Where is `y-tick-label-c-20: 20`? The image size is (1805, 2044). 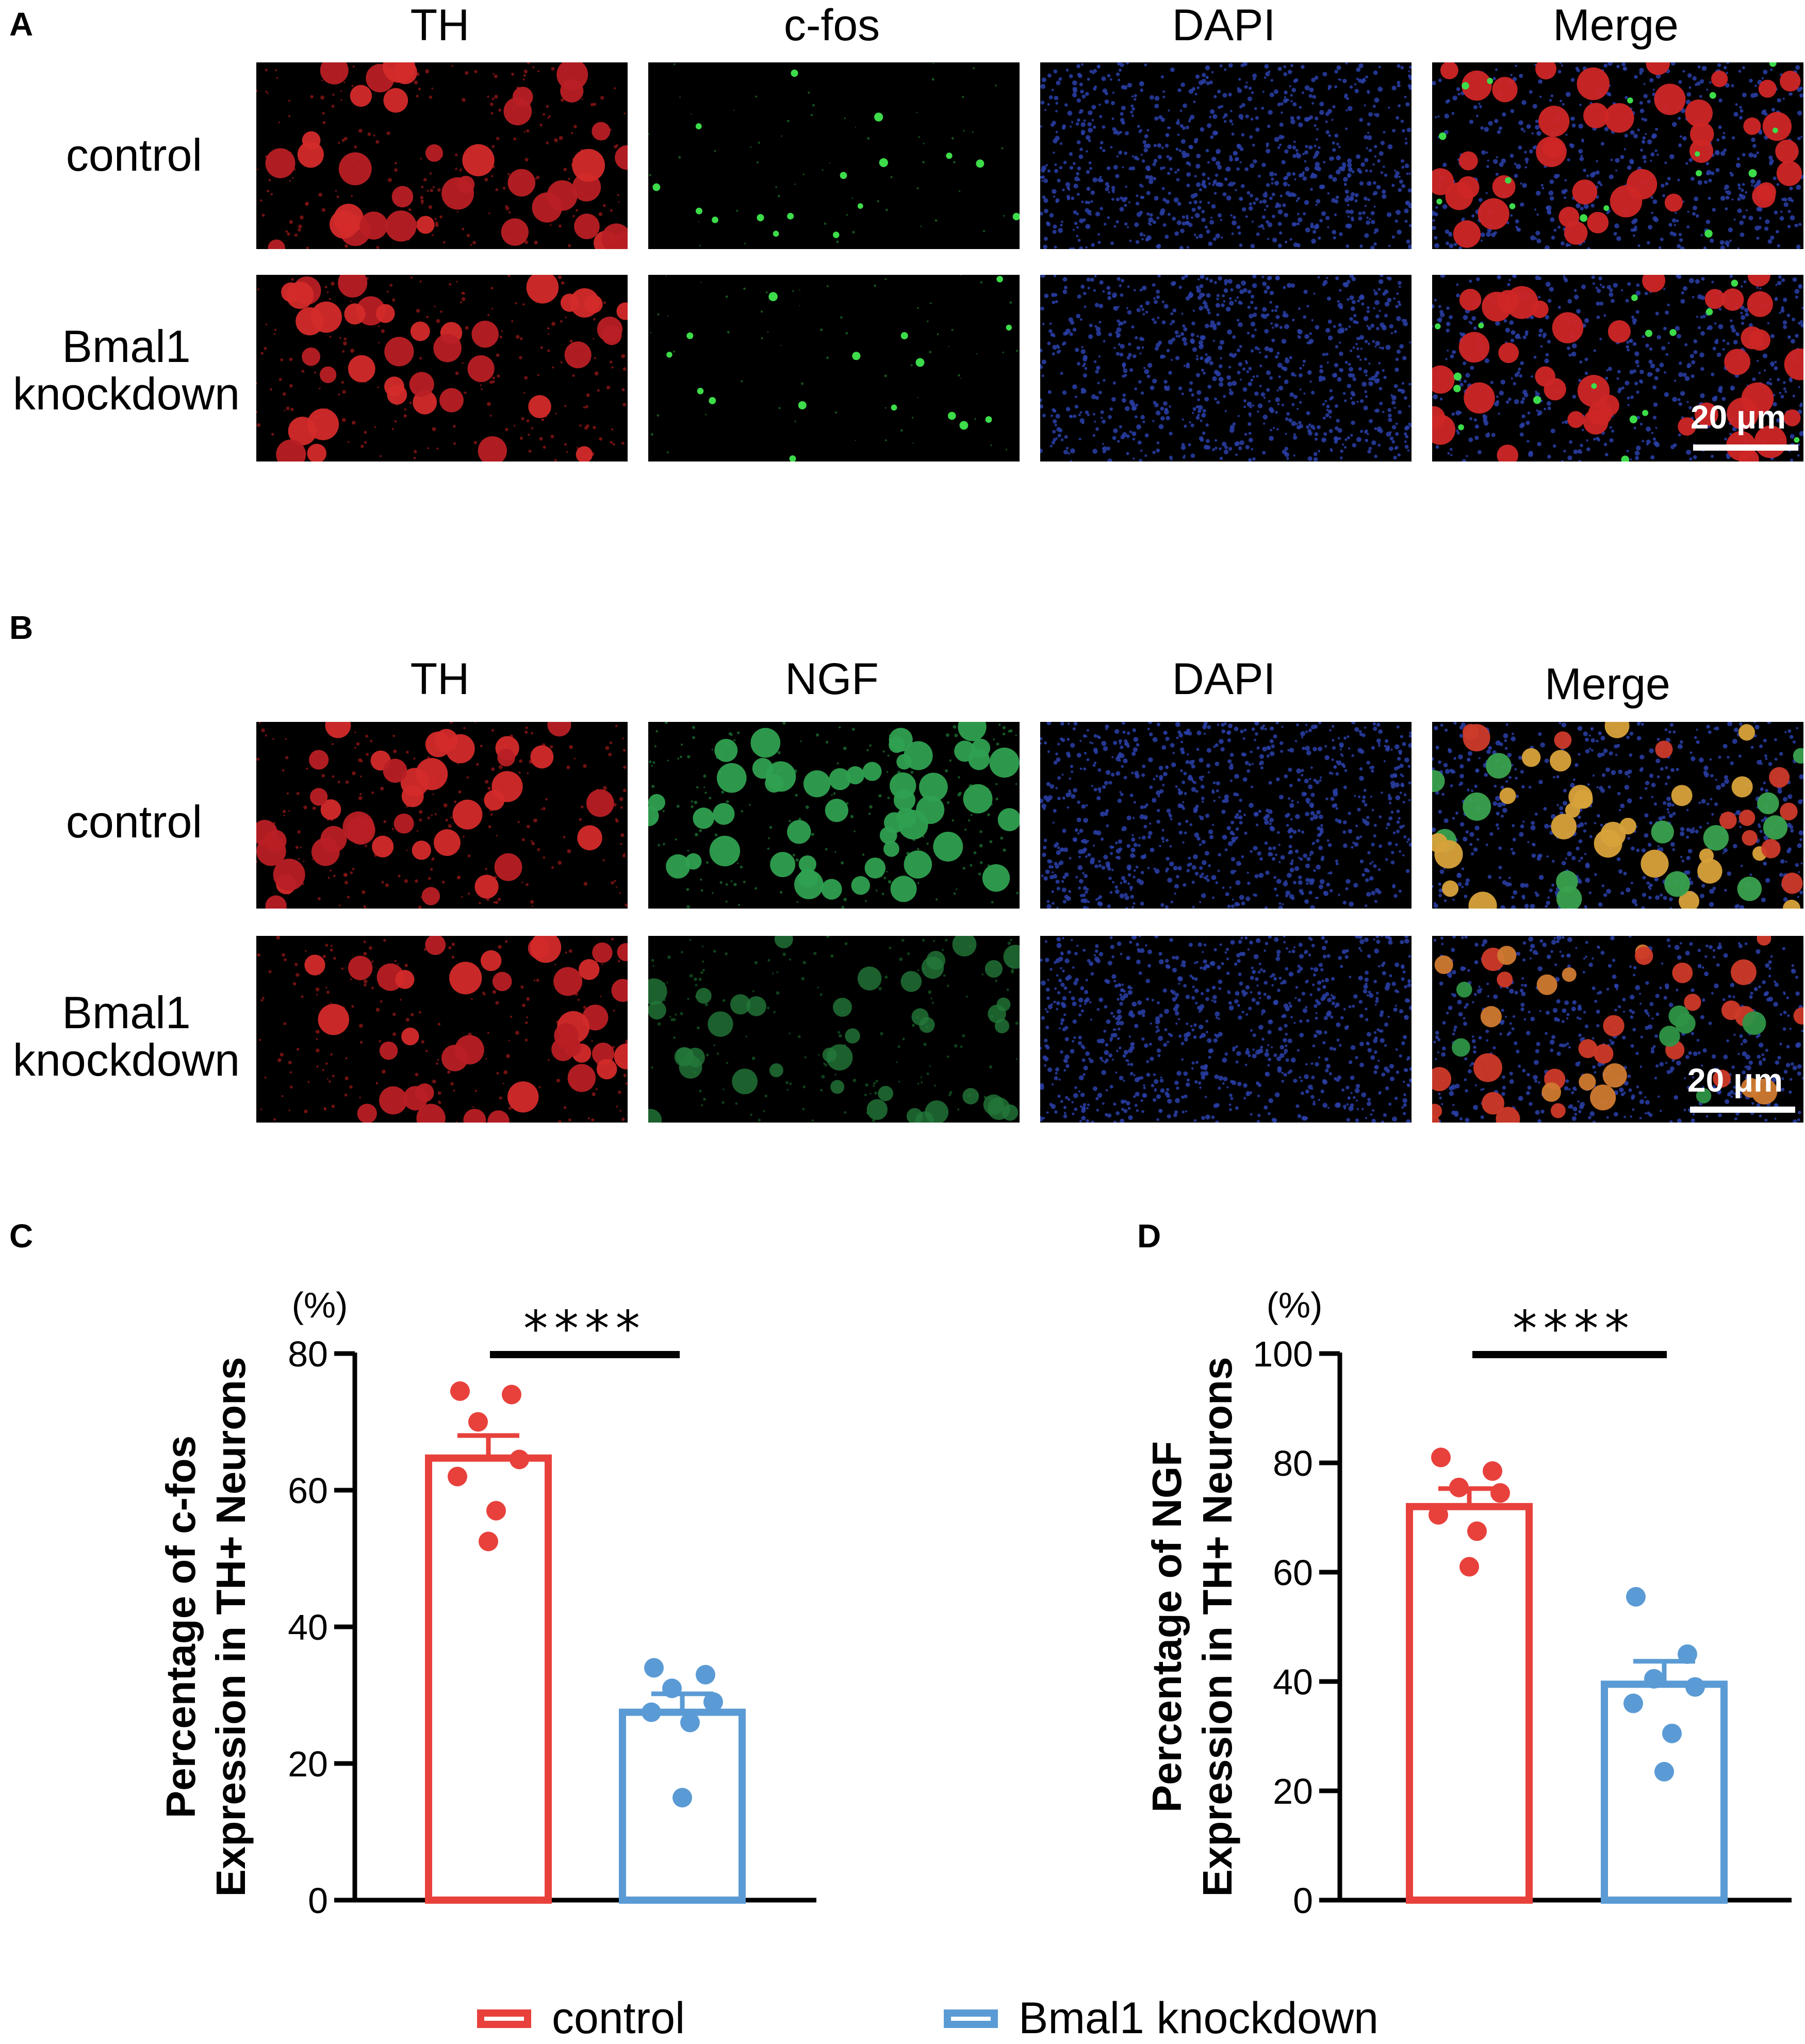
y-tick-label-c-20: 20 is located at coordinates (308, 1764).